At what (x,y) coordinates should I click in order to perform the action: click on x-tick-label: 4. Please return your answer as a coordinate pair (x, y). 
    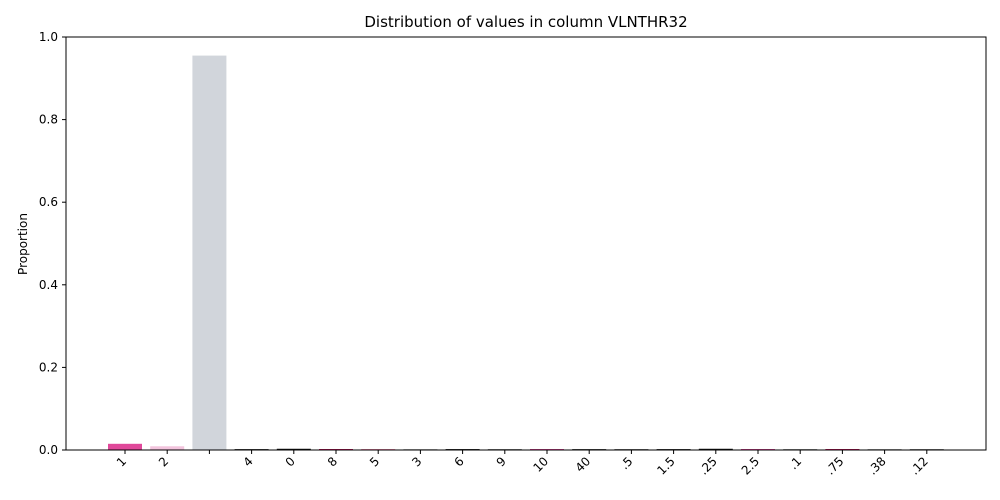
    Looking at the image, I should click on (247, 461).